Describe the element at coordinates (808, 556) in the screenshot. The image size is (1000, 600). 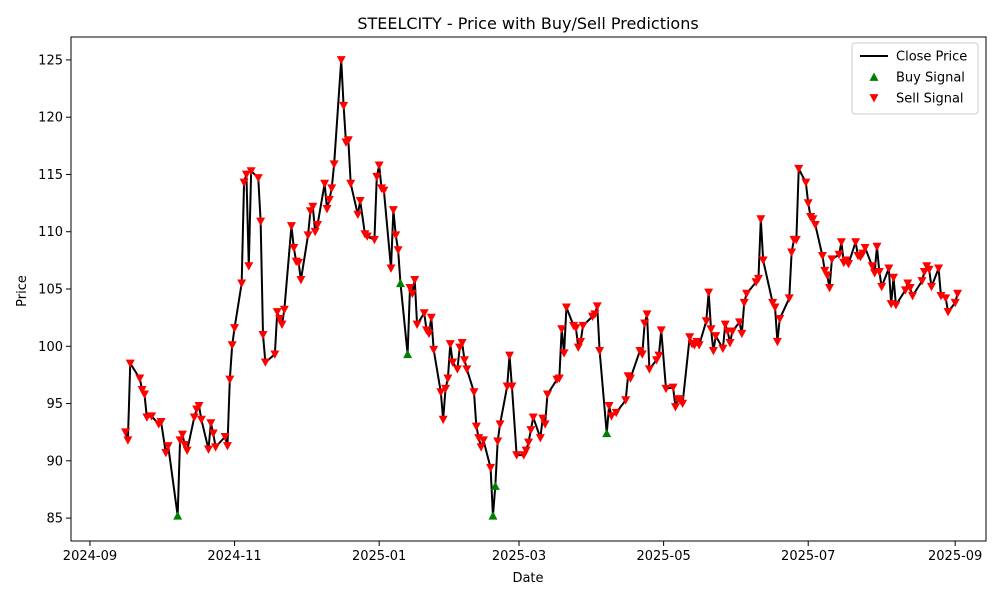
I see `x-tick-label: 2025-07` at that location.